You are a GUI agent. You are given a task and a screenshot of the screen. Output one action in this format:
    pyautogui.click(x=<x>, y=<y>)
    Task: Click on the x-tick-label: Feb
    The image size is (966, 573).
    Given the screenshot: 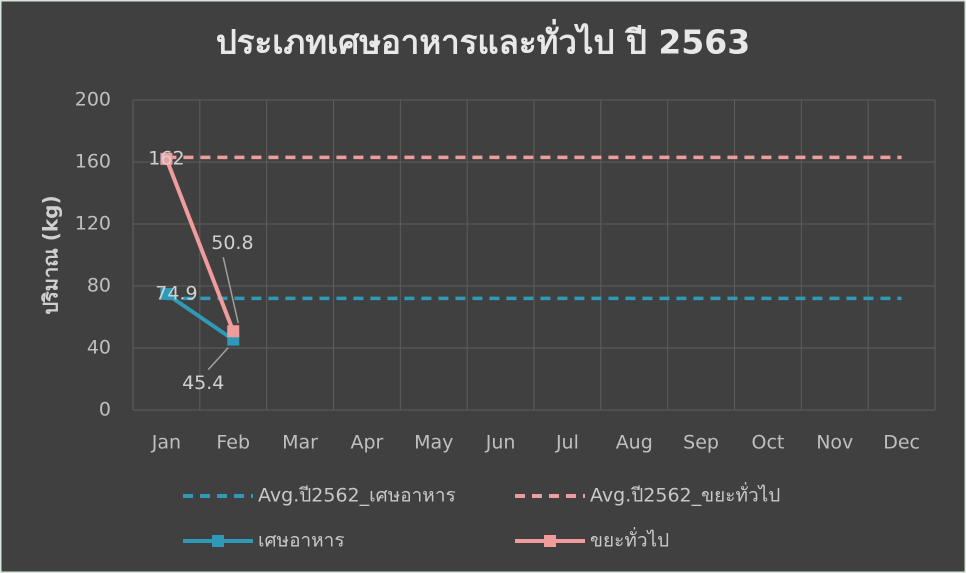 What is the action you would take?
    pyautogui.click(x=233, y=443)
    